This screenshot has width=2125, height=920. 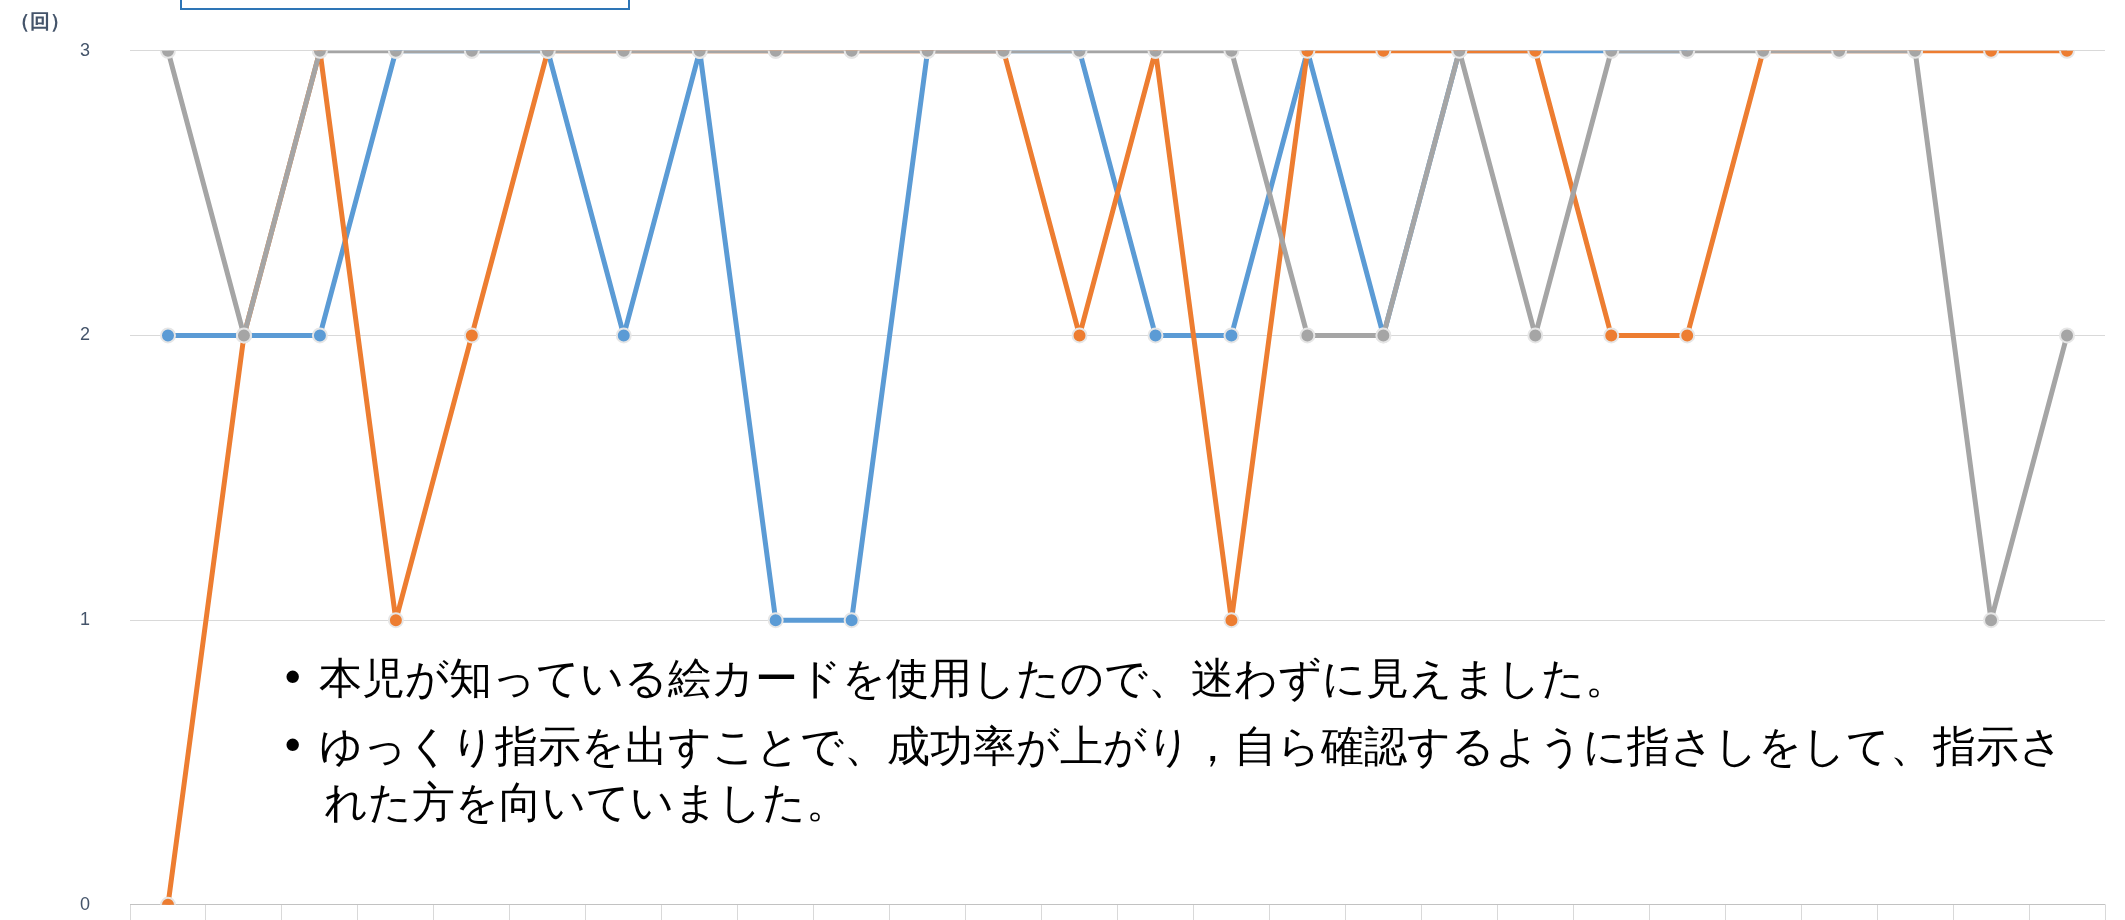 I want to click on y-tick-label: 3, so click(x=85, y=49).